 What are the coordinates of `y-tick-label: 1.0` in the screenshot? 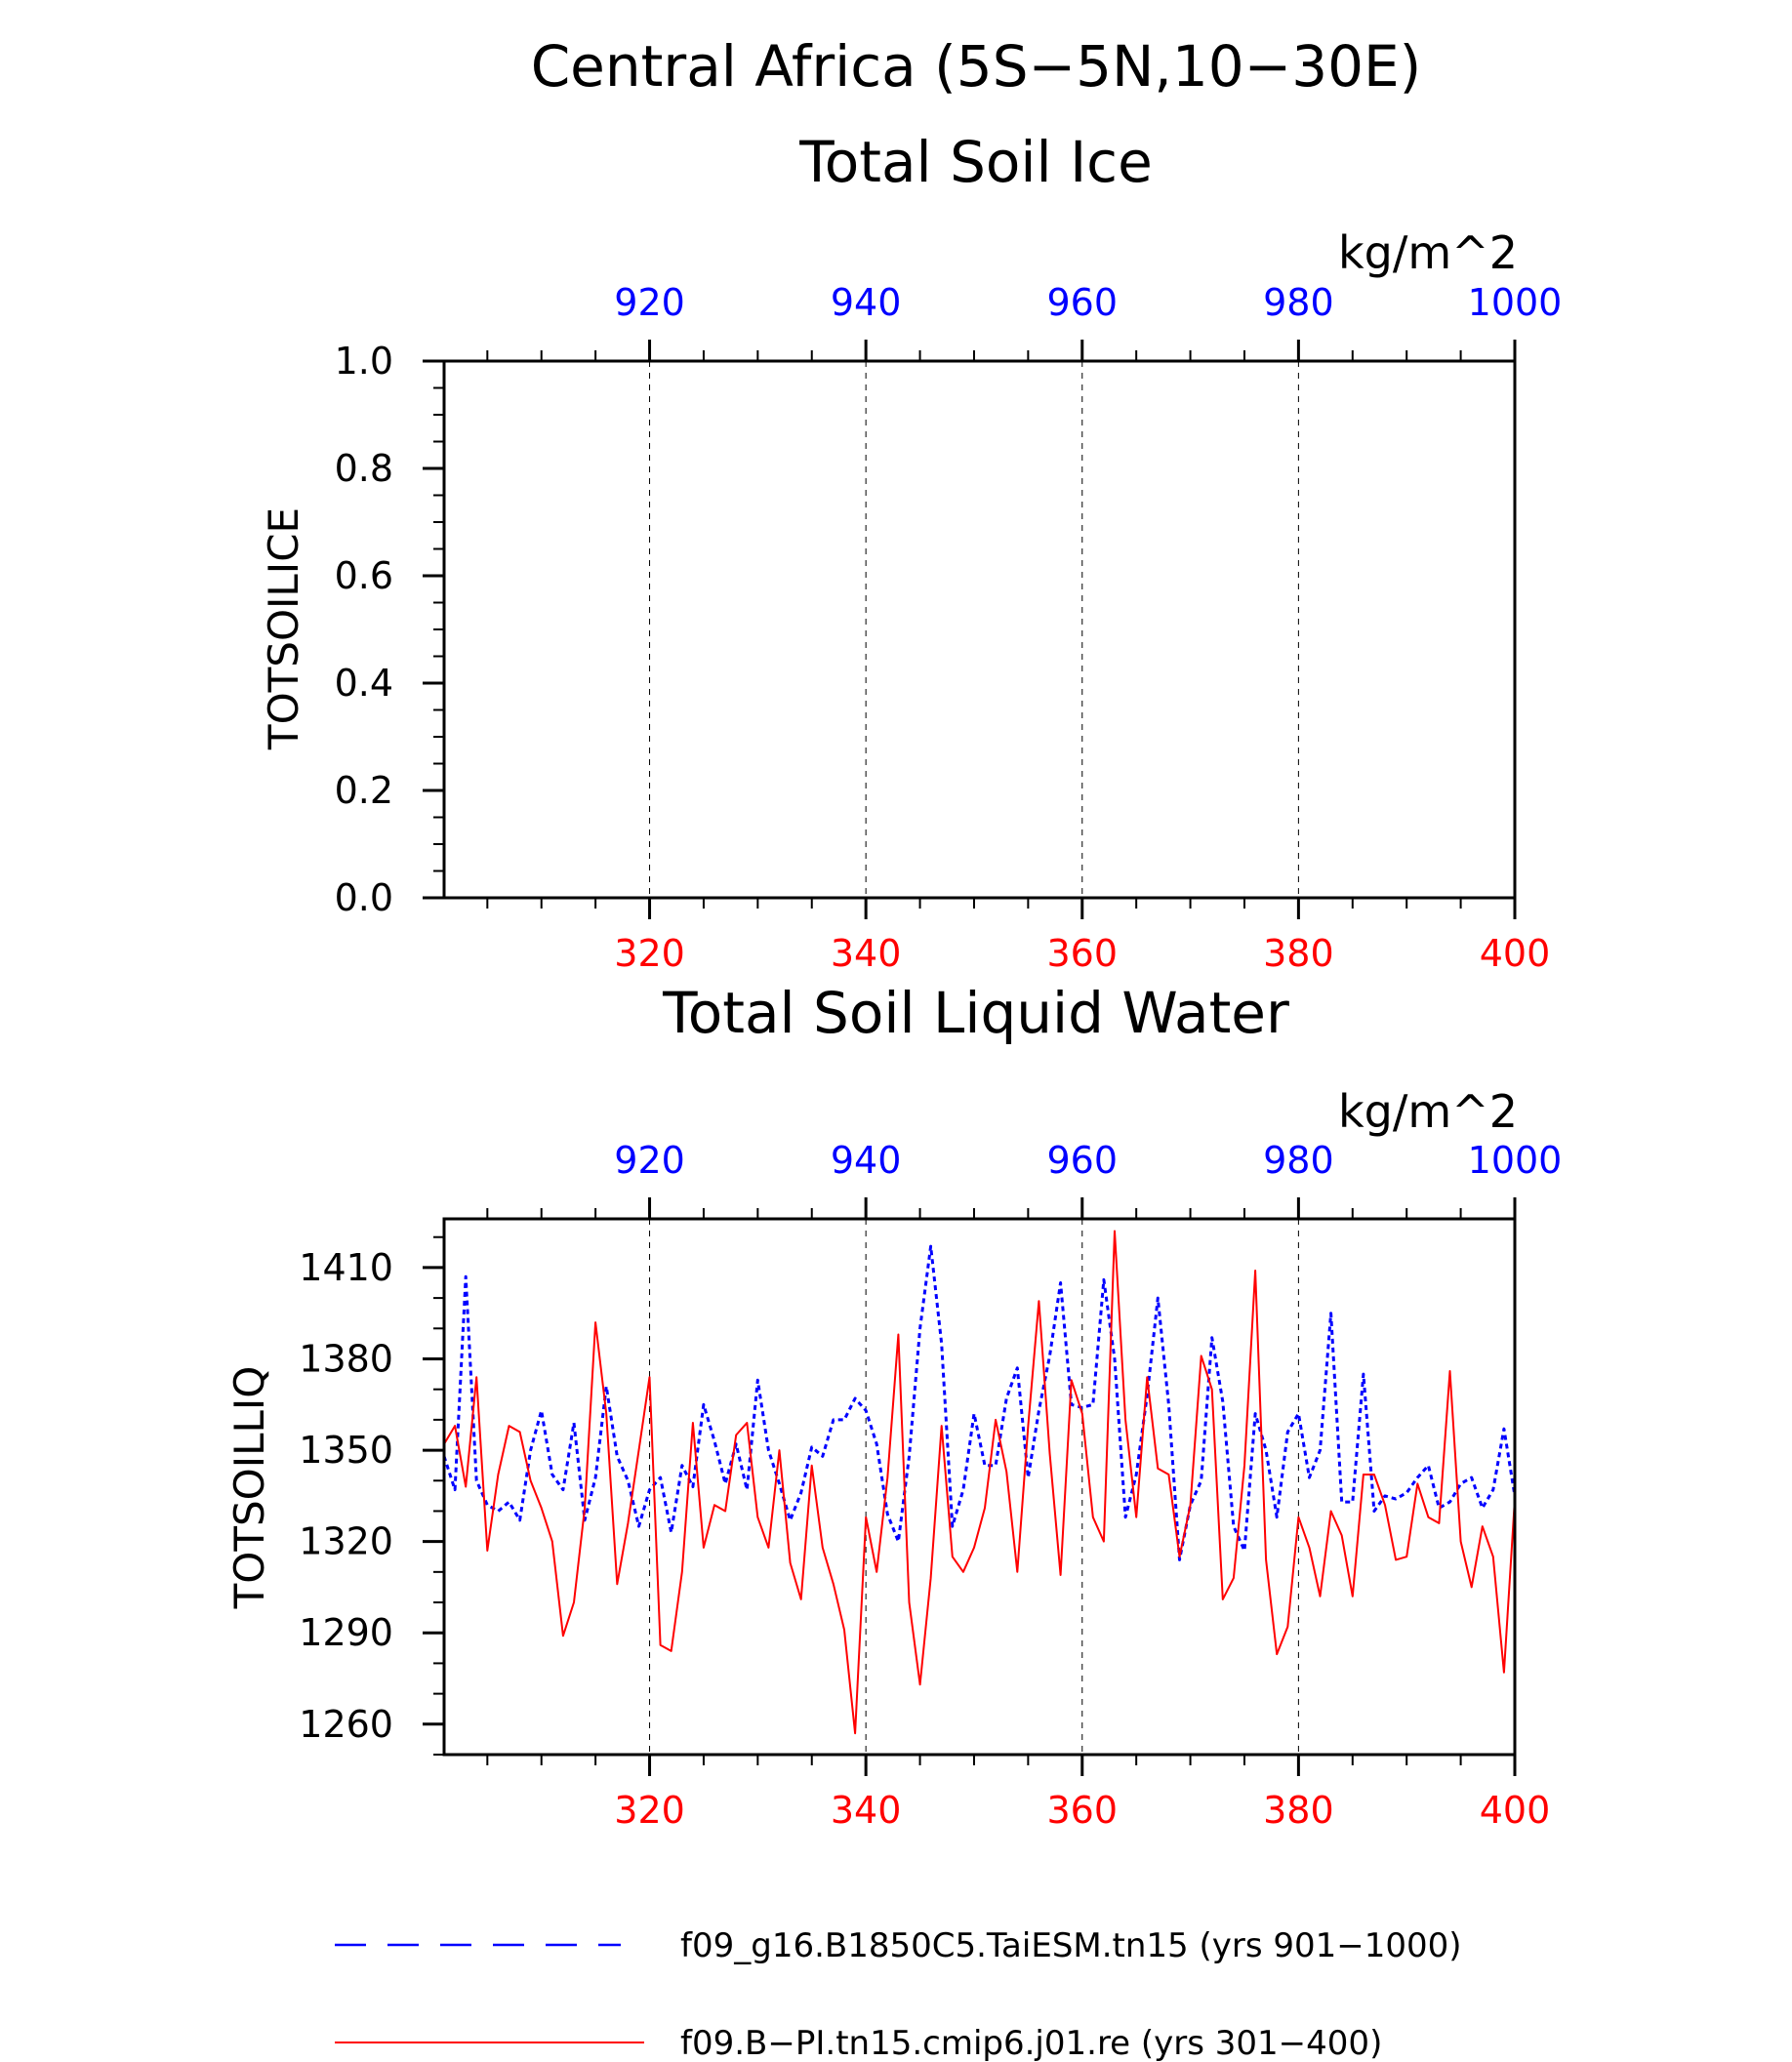 It's located at (364, 361).